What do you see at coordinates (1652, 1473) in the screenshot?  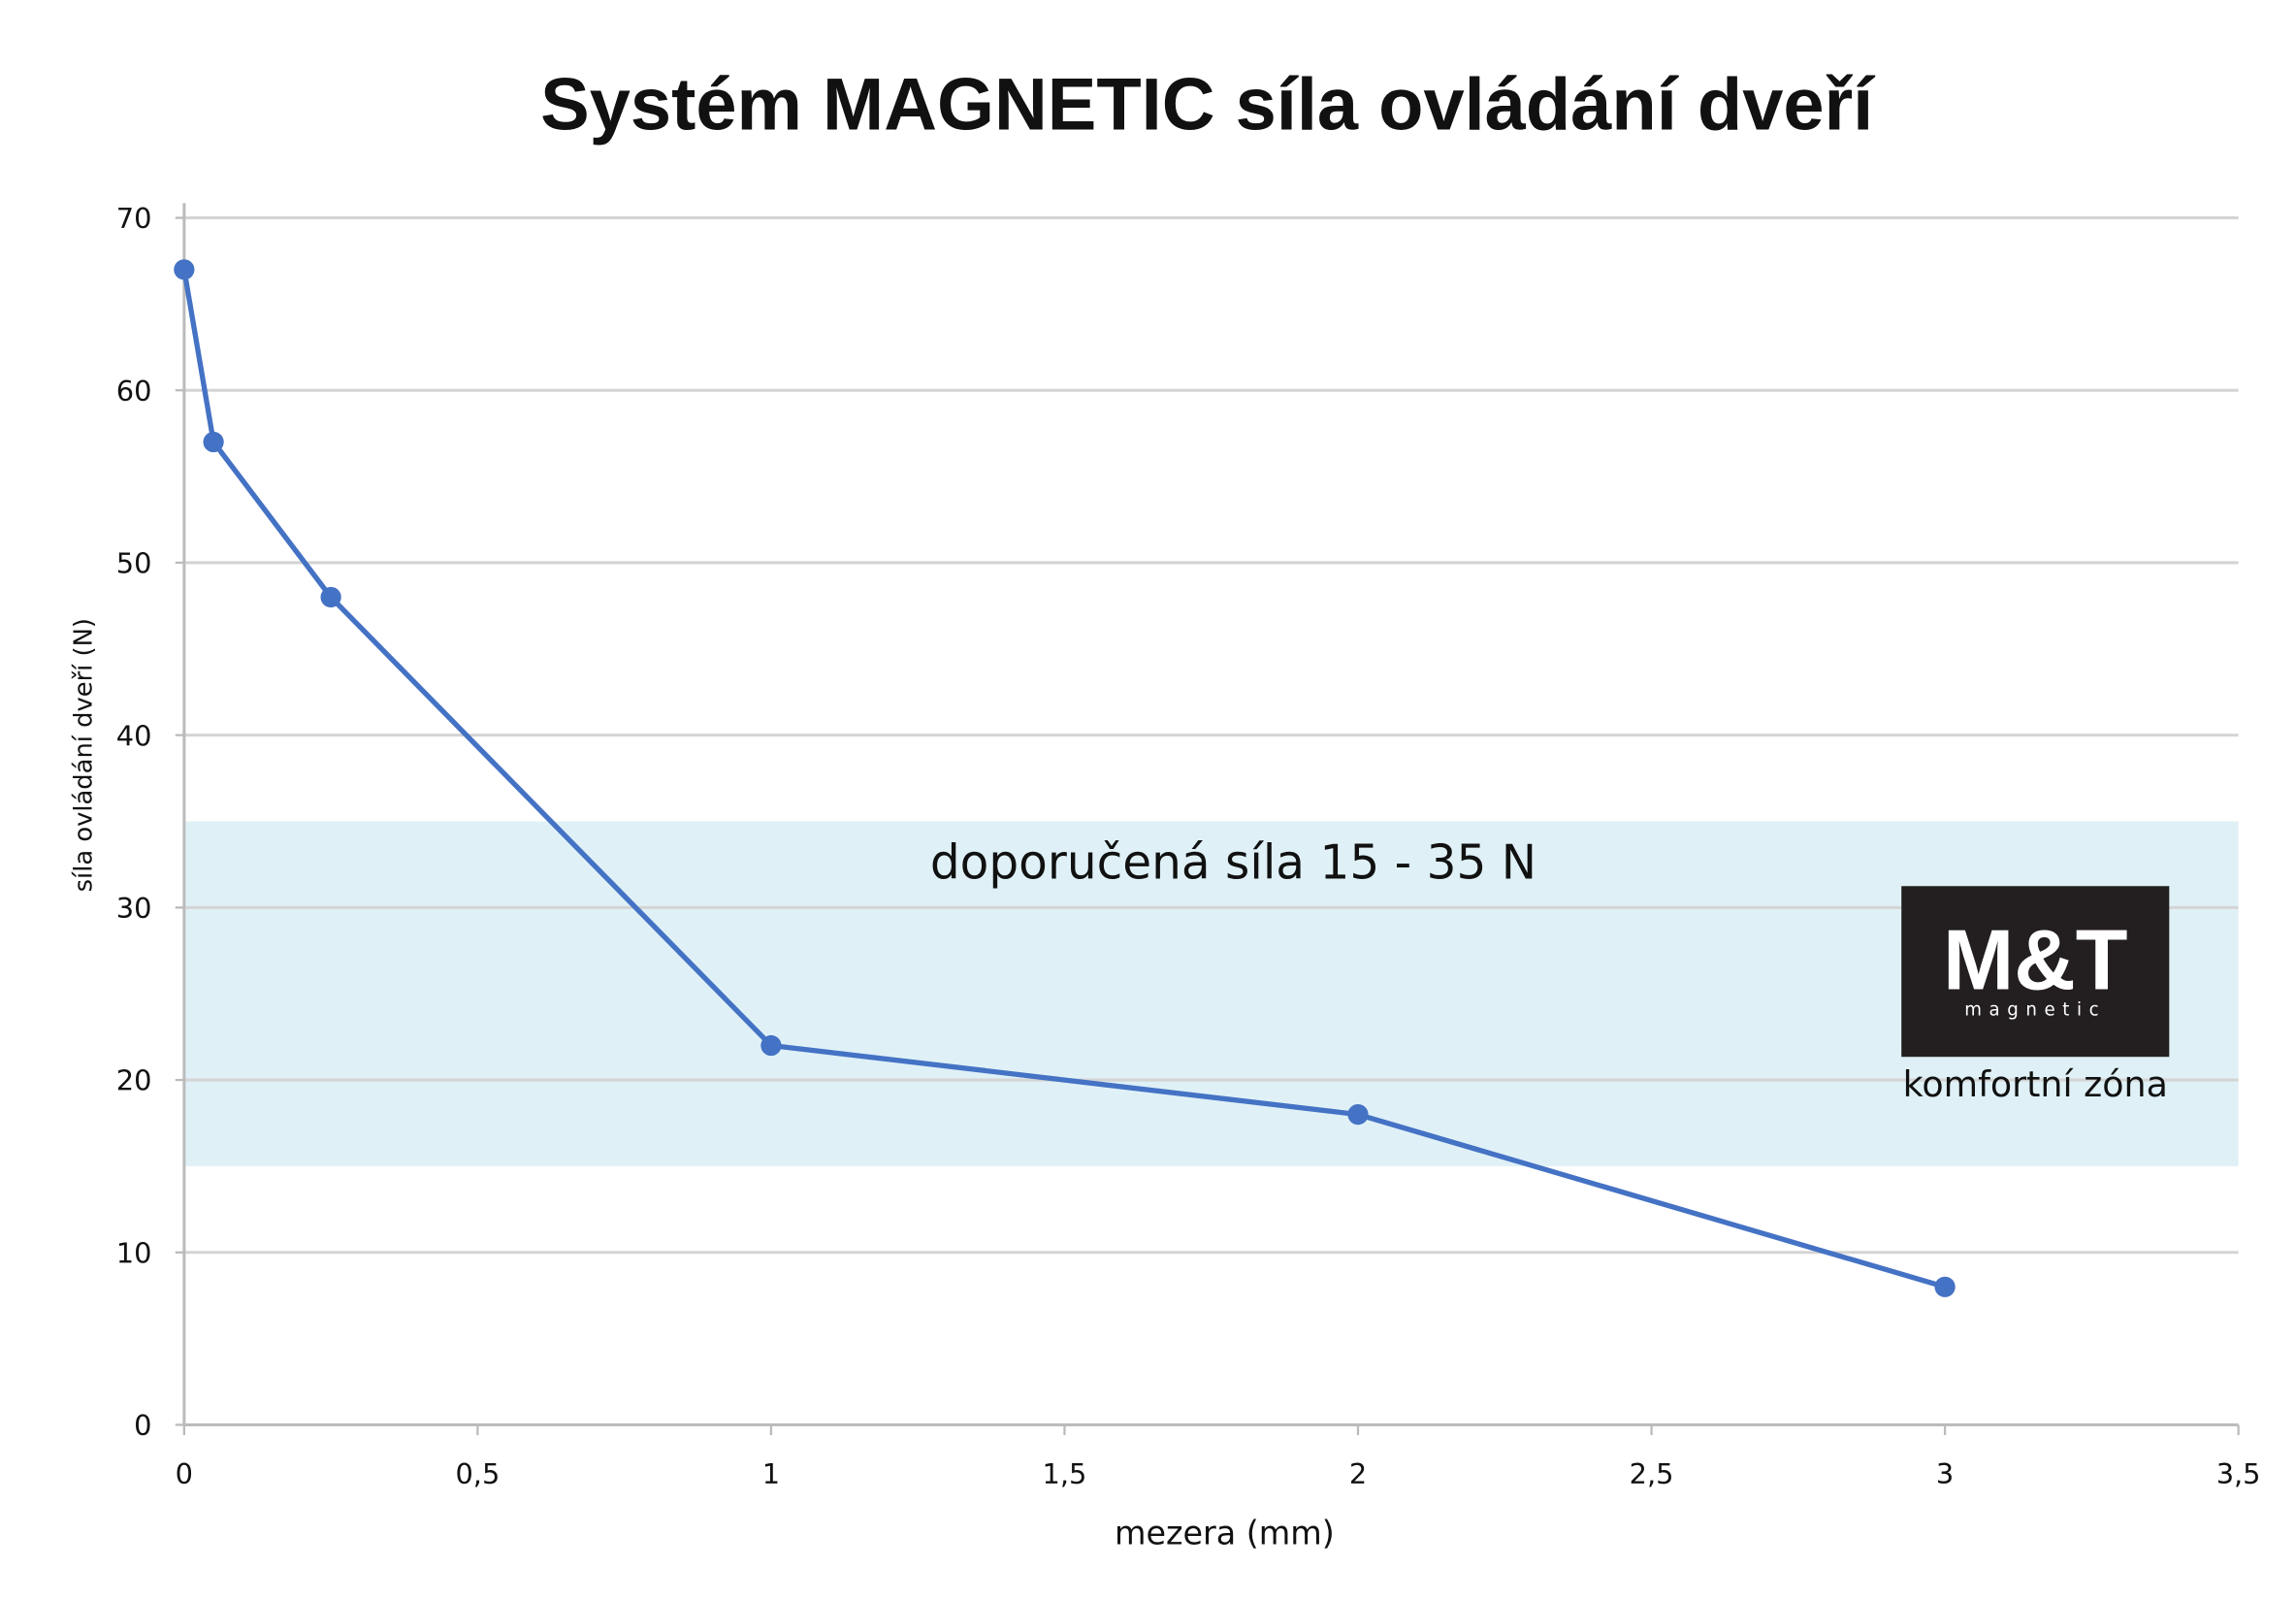 I see `x-tick-label: 2,5` at bounding box center [1652, 1473].